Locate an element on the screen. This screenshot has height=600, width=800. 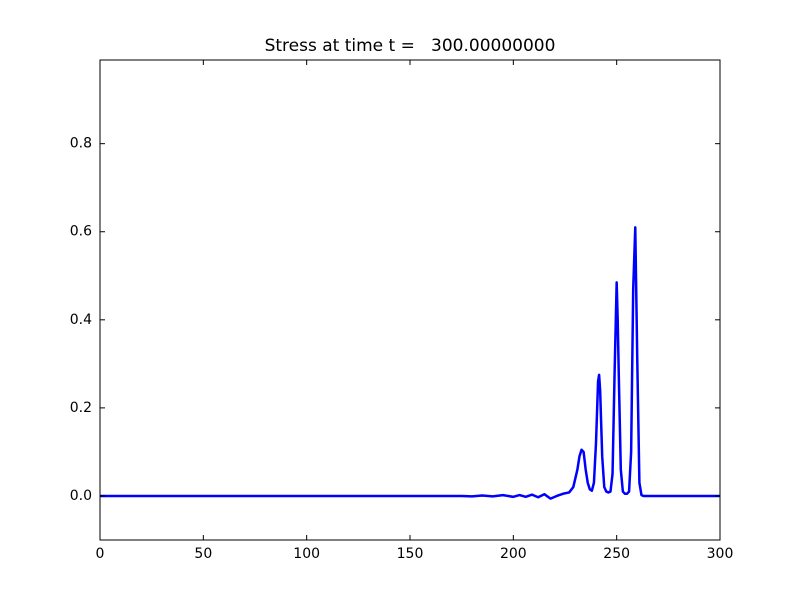
x-tick-label: 100 is located at coordinates (306, 554).